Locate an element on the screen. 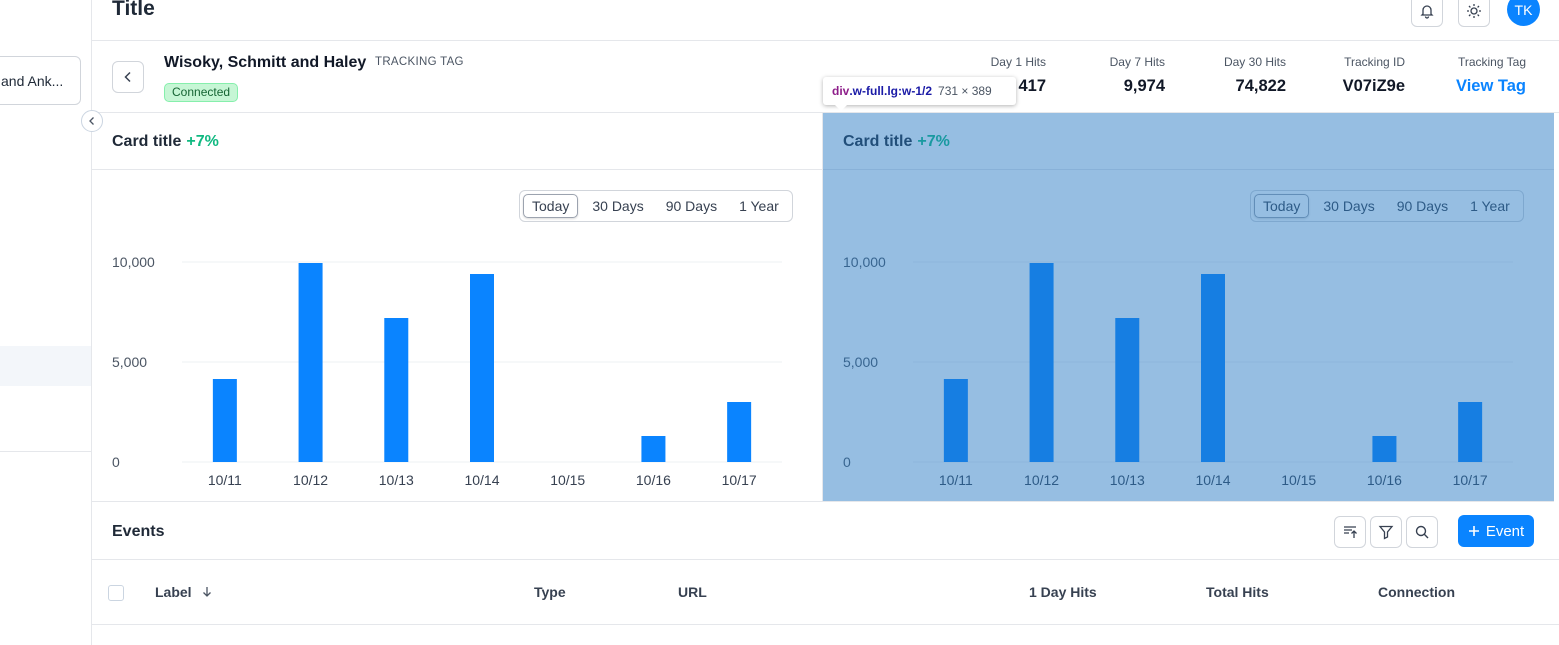 The height and width of the screenshot is (645, 1559). select-all-checkbox is located at coordinates (116, 593).